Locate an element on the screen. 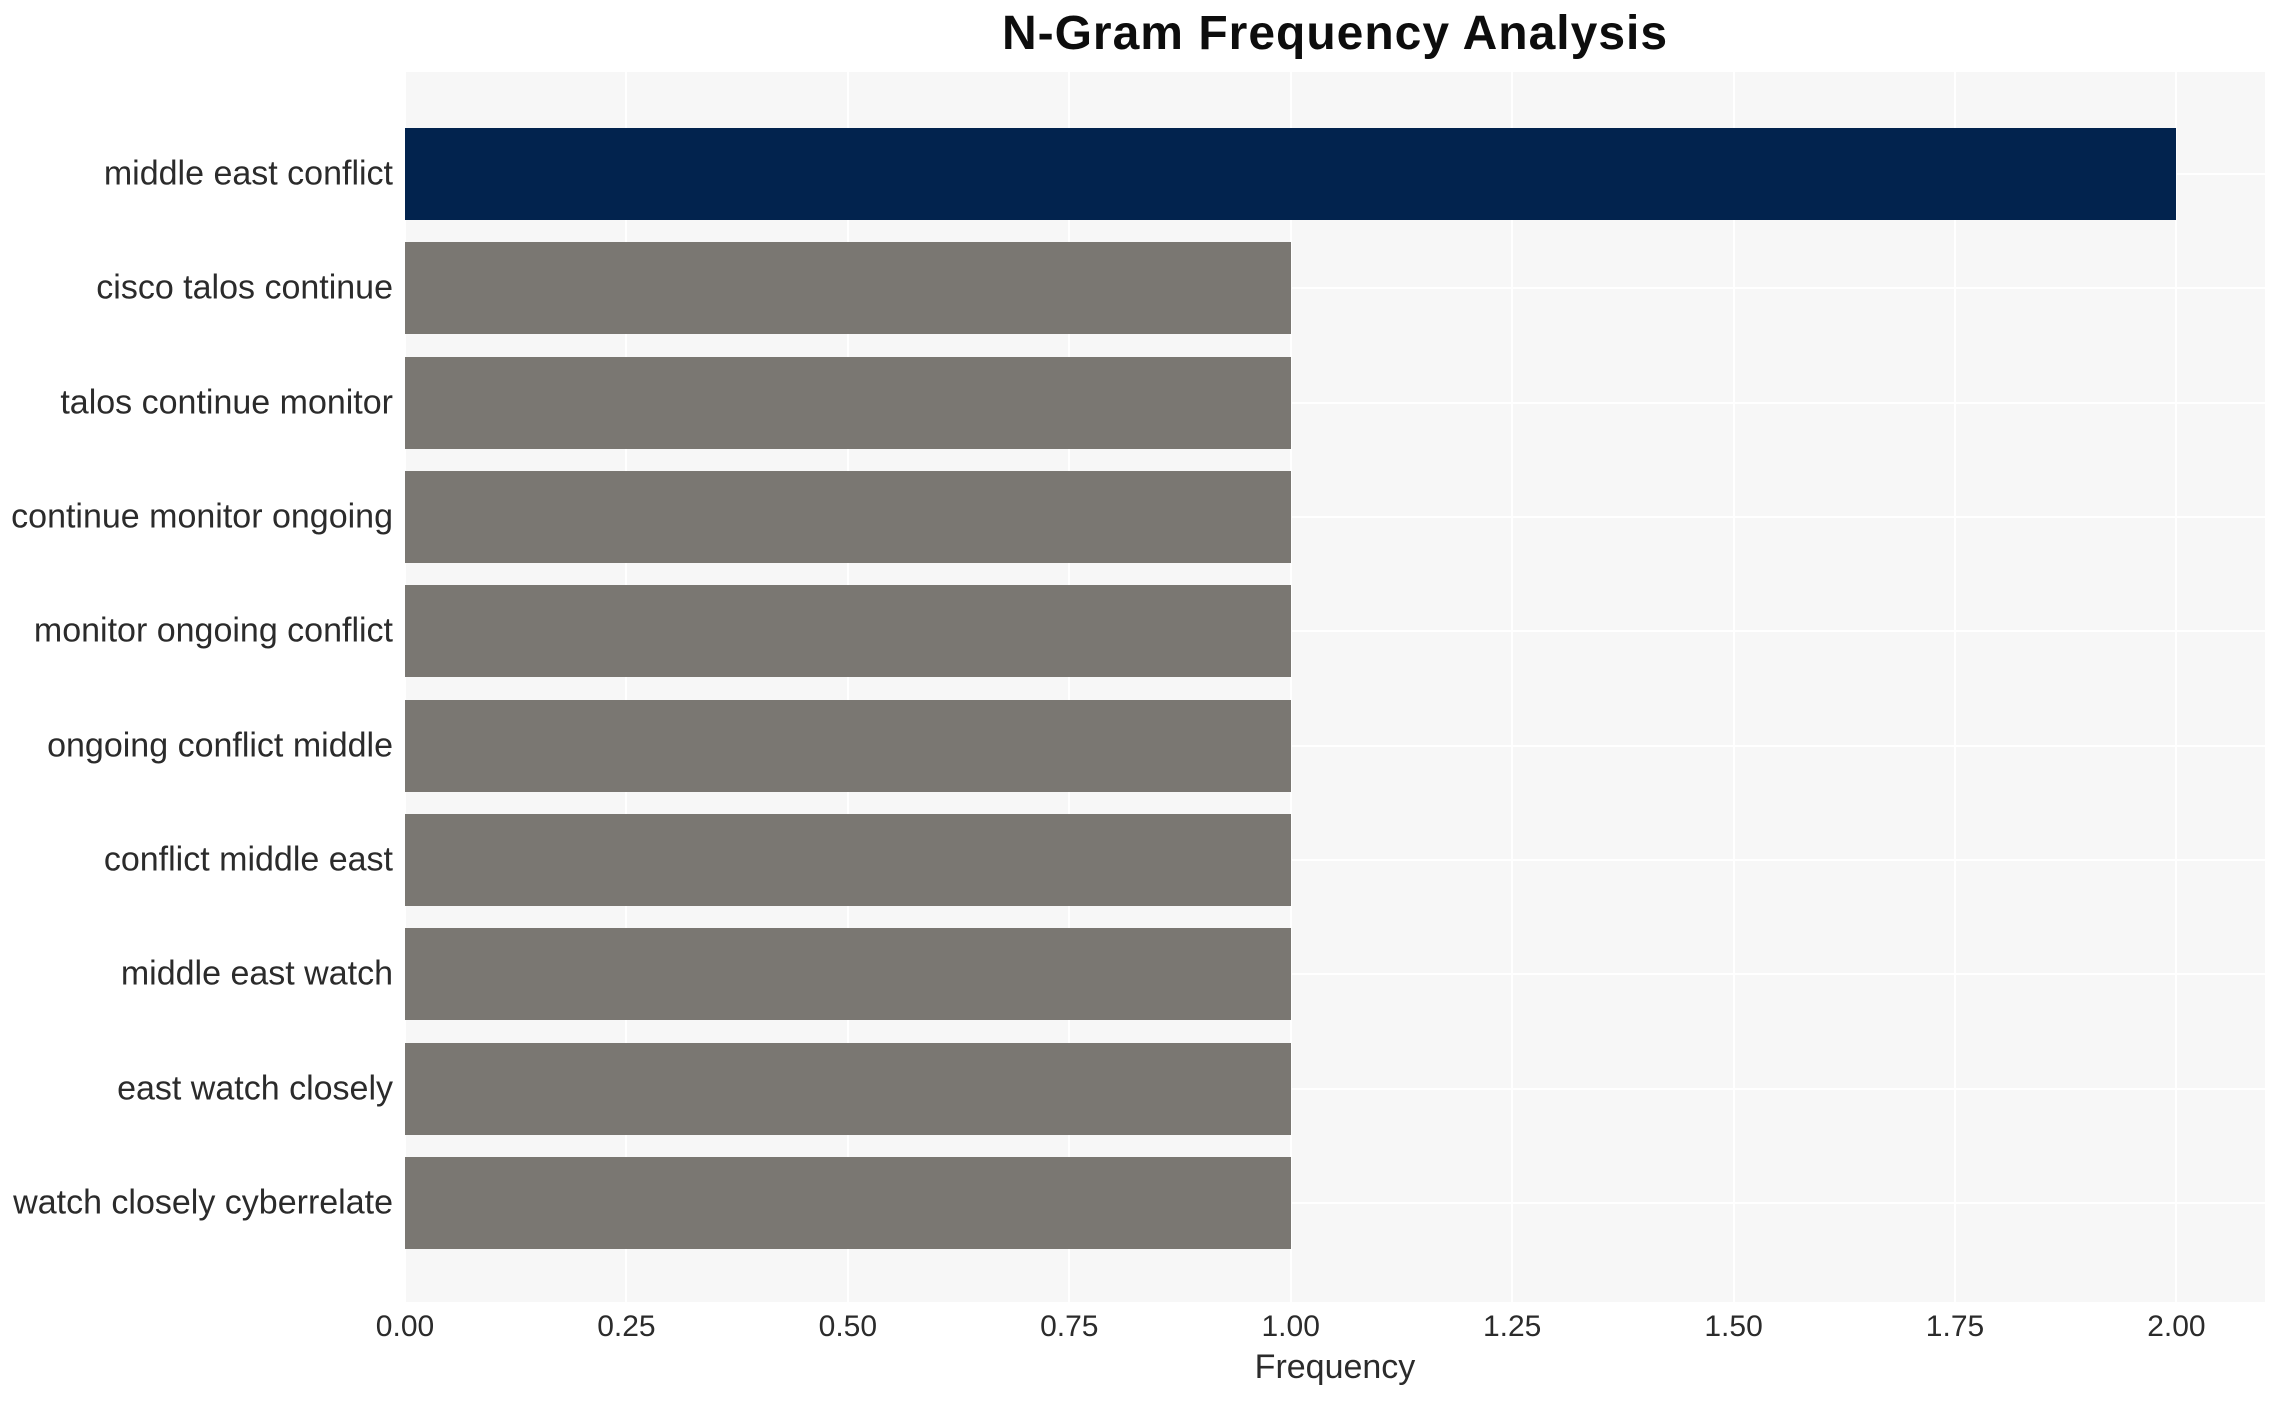 This screenshot has height=1402, width=2284. y-tick-label: watch closely cyberrelate is located at coordinates (203, 1202).